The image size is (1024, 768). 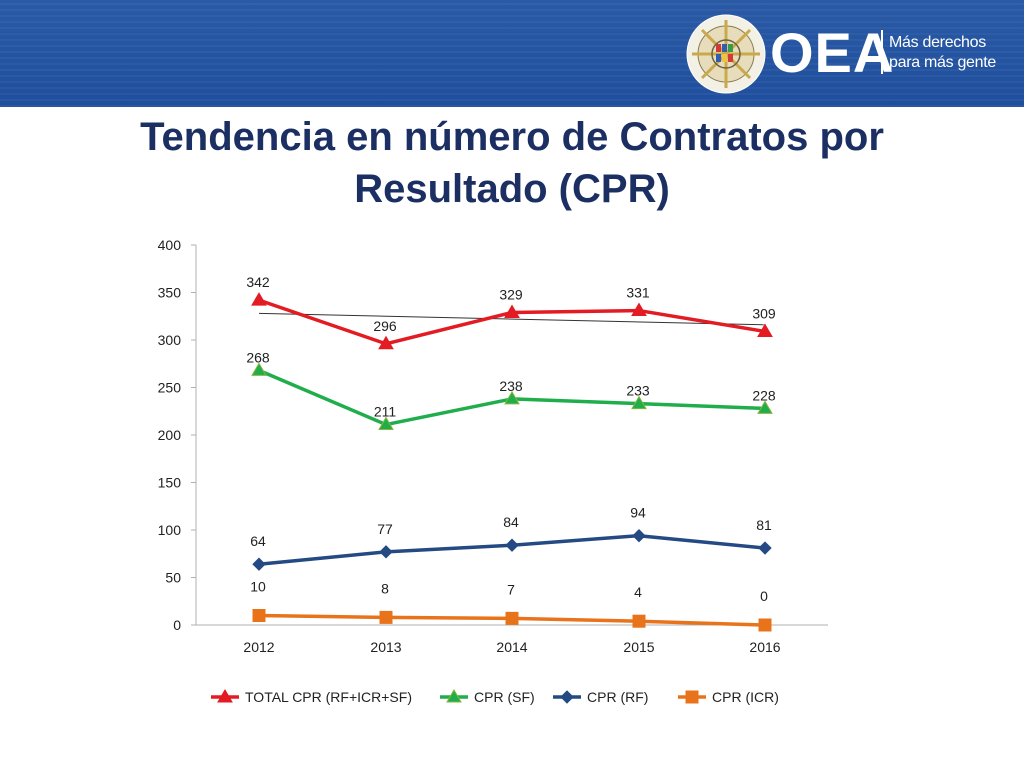 I want to click on banner-texture, so click(x=512, y=53).